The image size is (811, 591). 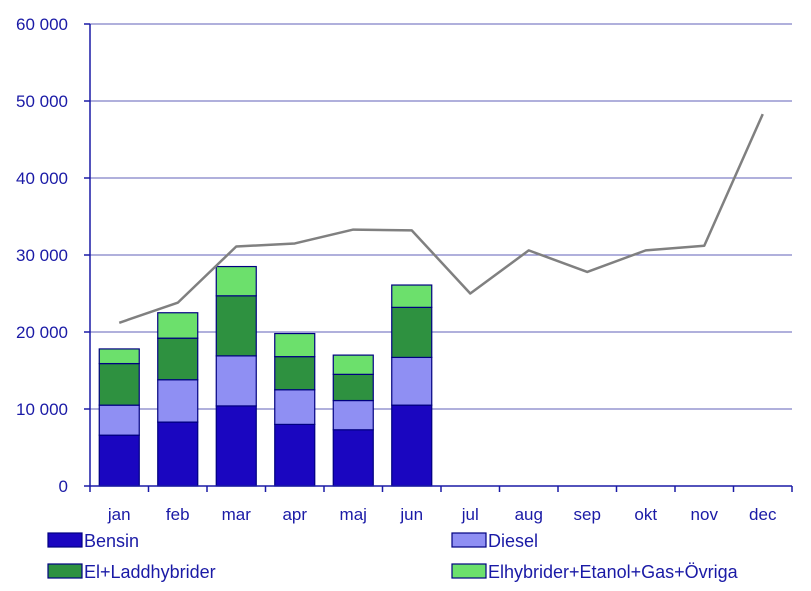 What do you see at coordinates (119, 514) in the screenshot?
I see `x-tick-label: jan` at bounding box center [119, 514].